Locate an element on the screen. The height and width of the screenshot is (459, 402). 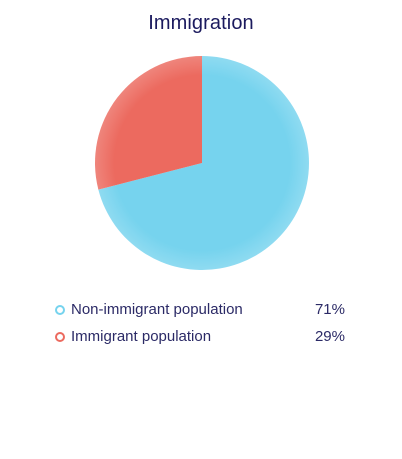
legend-item-non-immigrant: Non-immigrant population 71% is located at coordinates (202, 309).